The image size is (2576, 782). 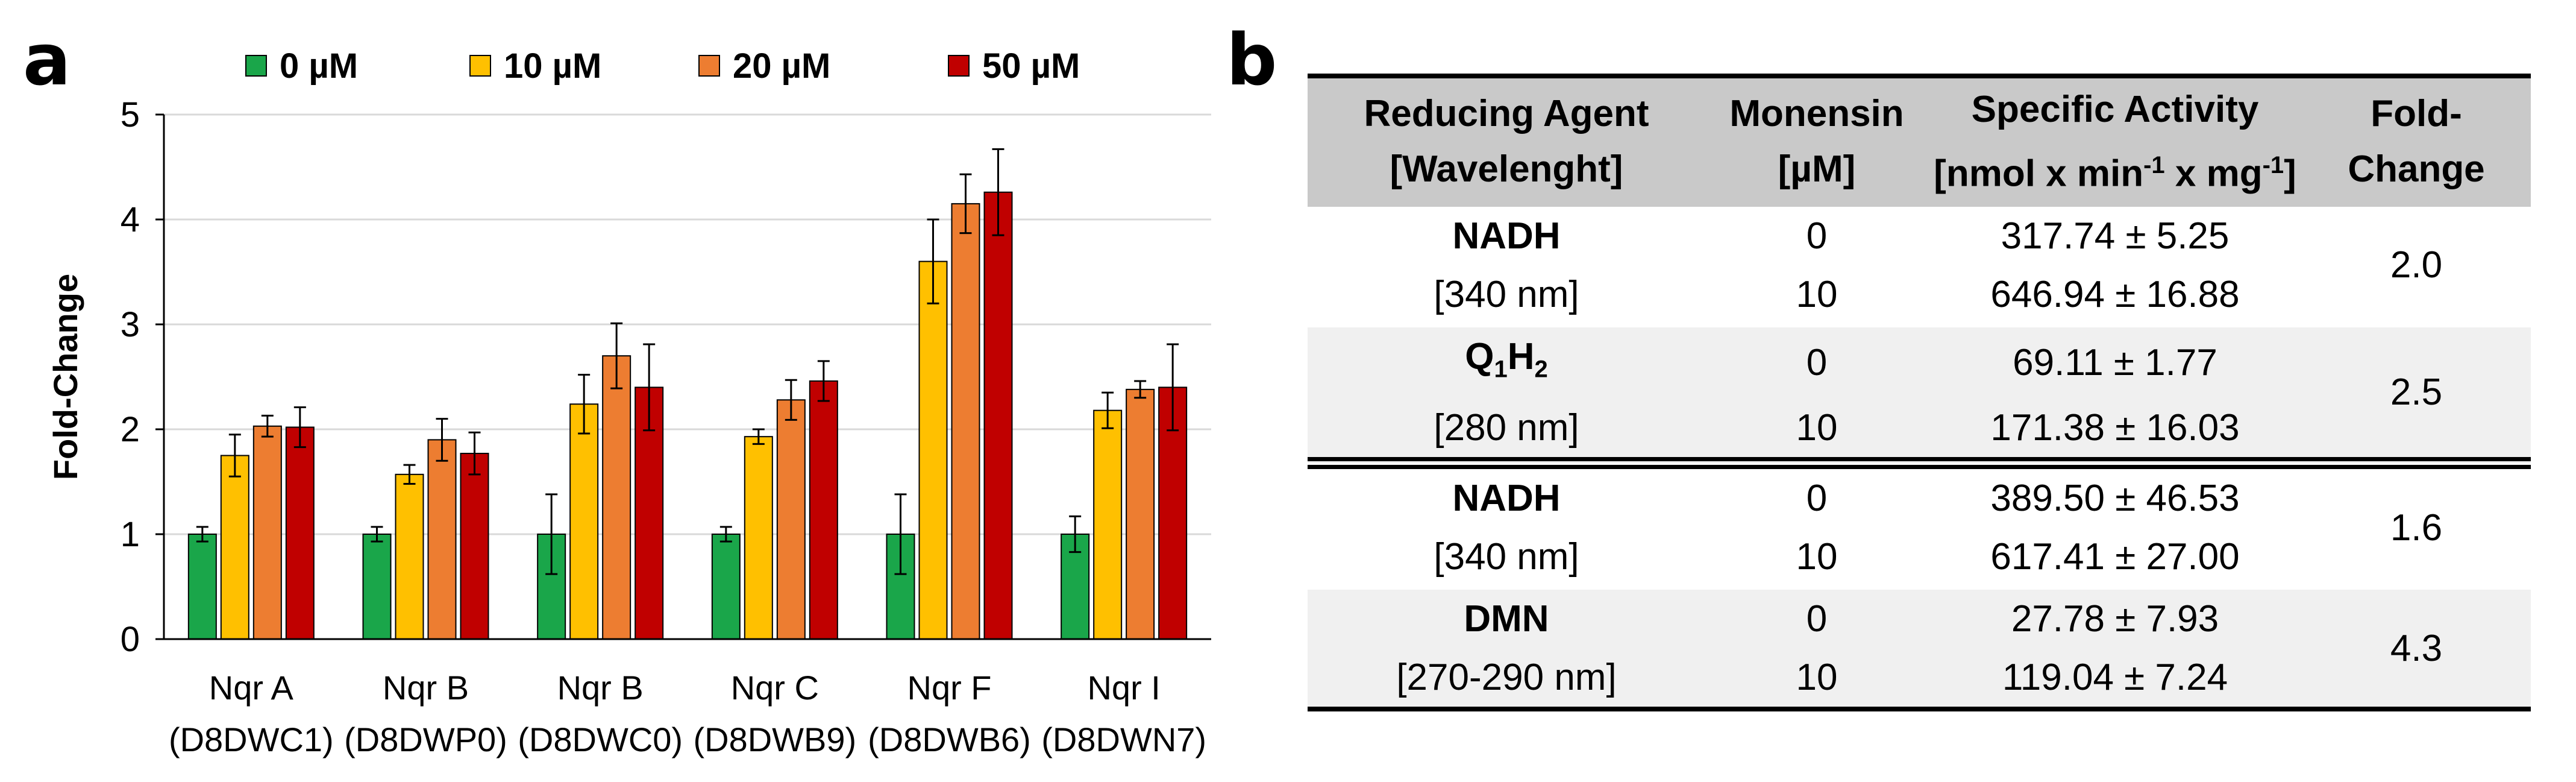 What do you see at coordinates (774, 739) in the screenshot?
I see `x-tick-label: (D8DWB9)` at bounding box center [774, 739].